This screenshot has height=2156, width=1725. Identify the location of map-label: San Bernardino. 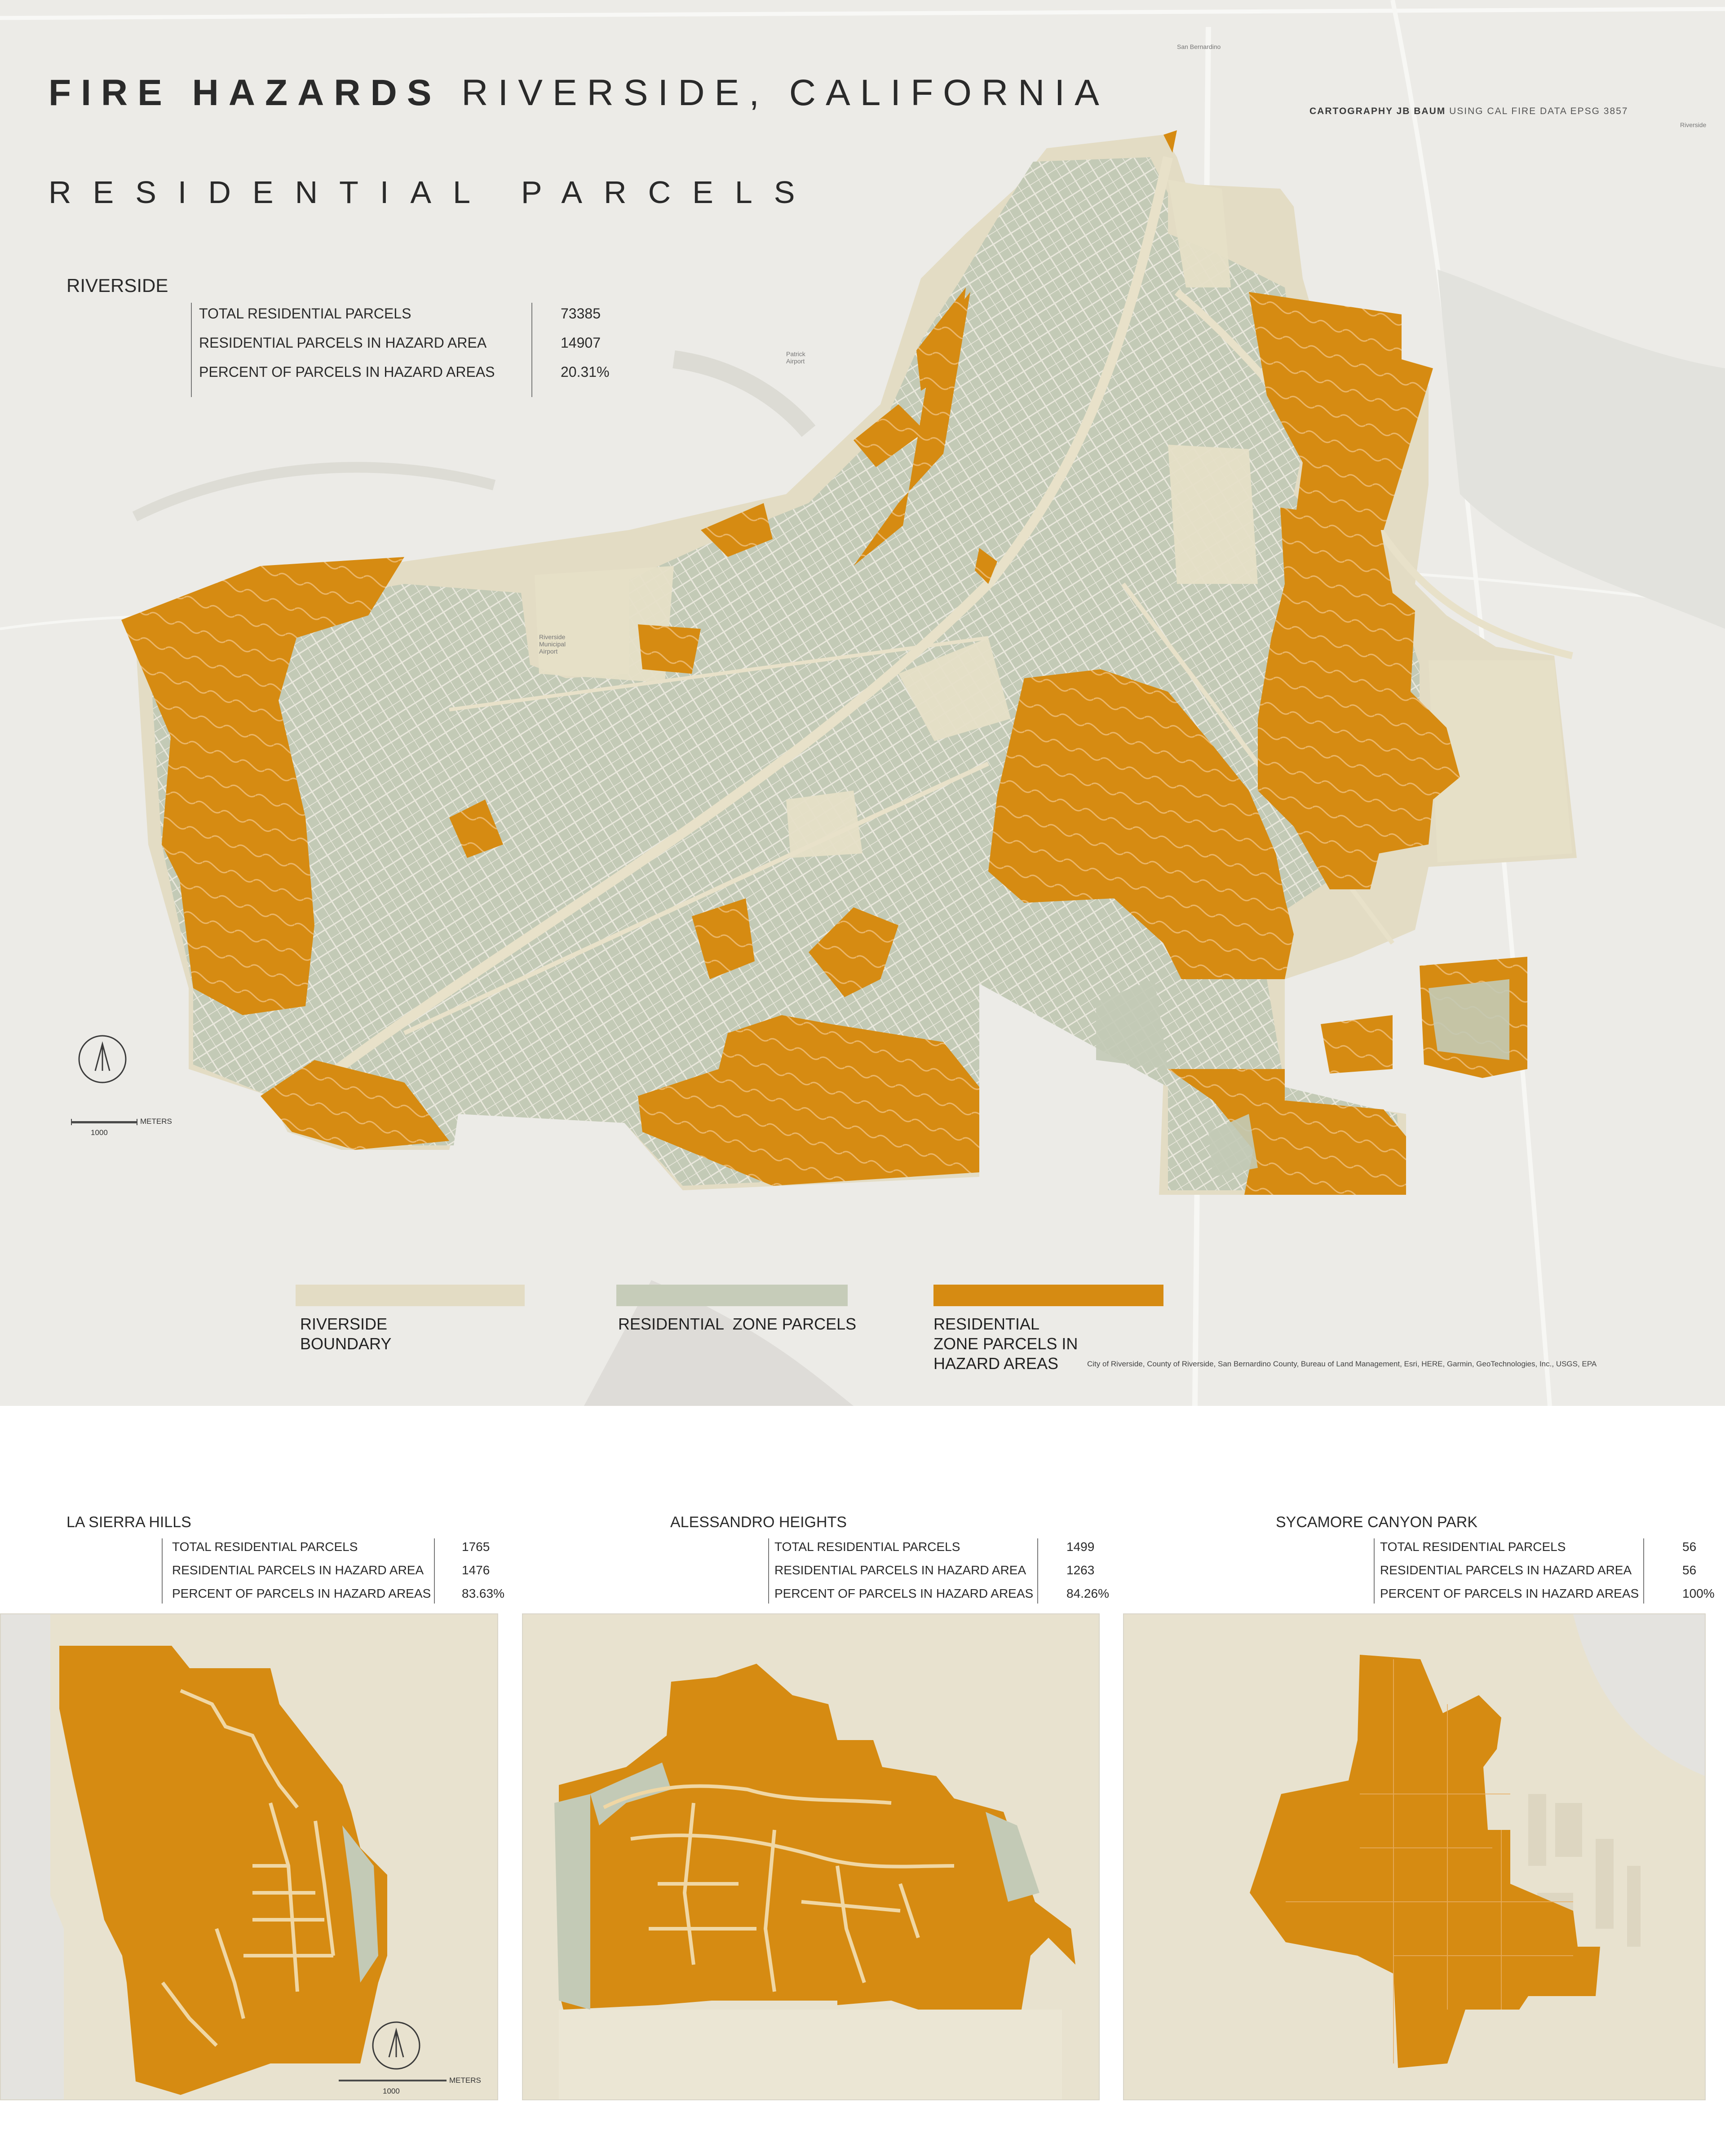
(1199, 46).